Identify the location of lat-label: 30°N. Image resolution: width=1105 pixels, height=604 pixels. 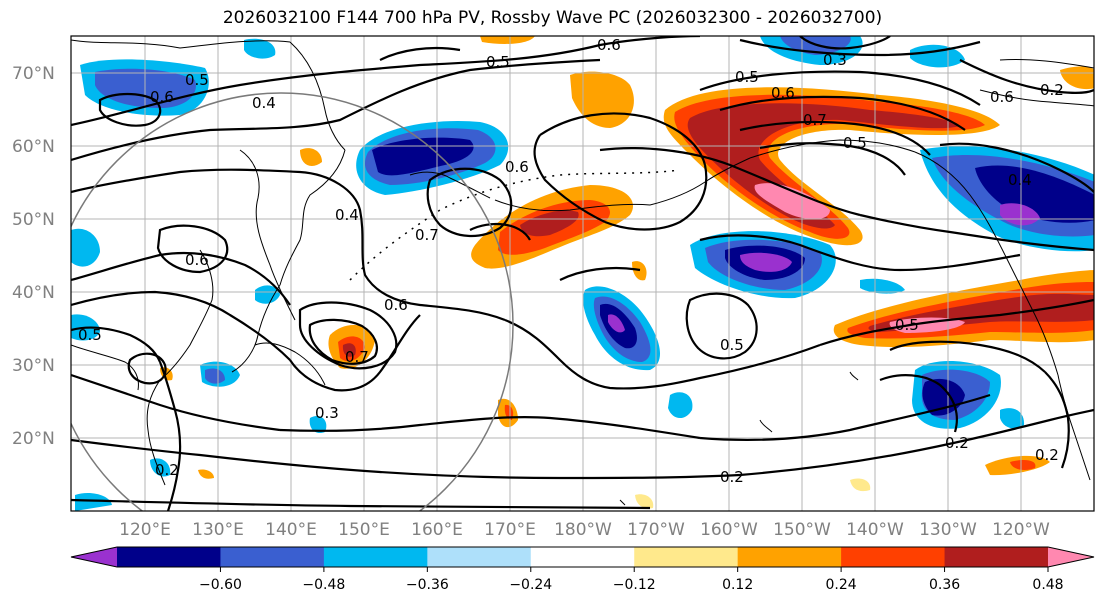
(33, 366).